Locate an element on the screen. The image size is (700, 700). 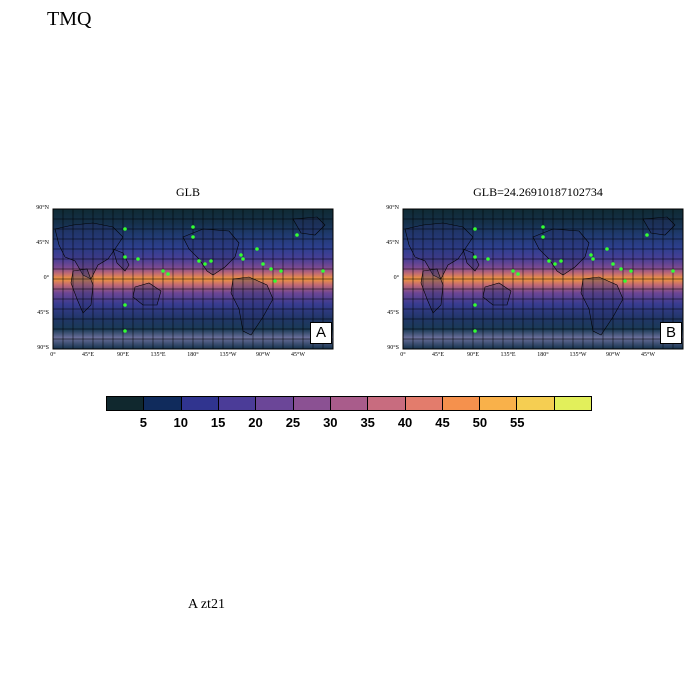
colorbar-tick-label: 25 is located at coordinates (293, 422).